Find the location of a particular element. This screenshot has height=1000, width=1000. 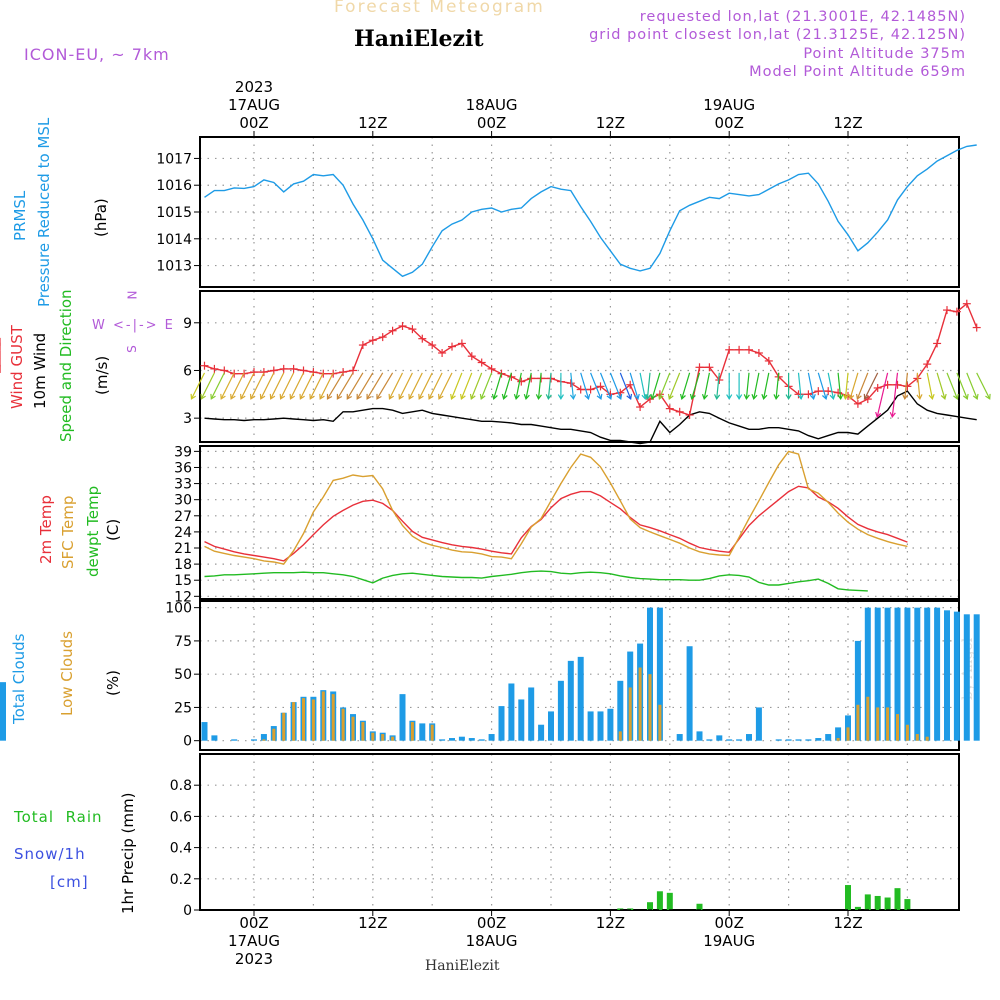

time-label: 12Z is located at coordinates (610, 123).